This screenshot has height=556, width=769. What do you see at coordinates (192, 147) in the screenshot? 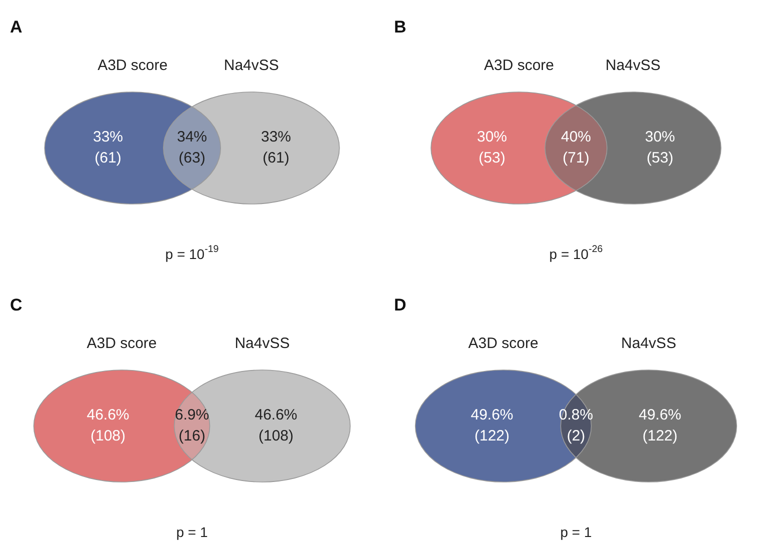
I see `data-label: 34% (63)` at bounding box center [192, 147].